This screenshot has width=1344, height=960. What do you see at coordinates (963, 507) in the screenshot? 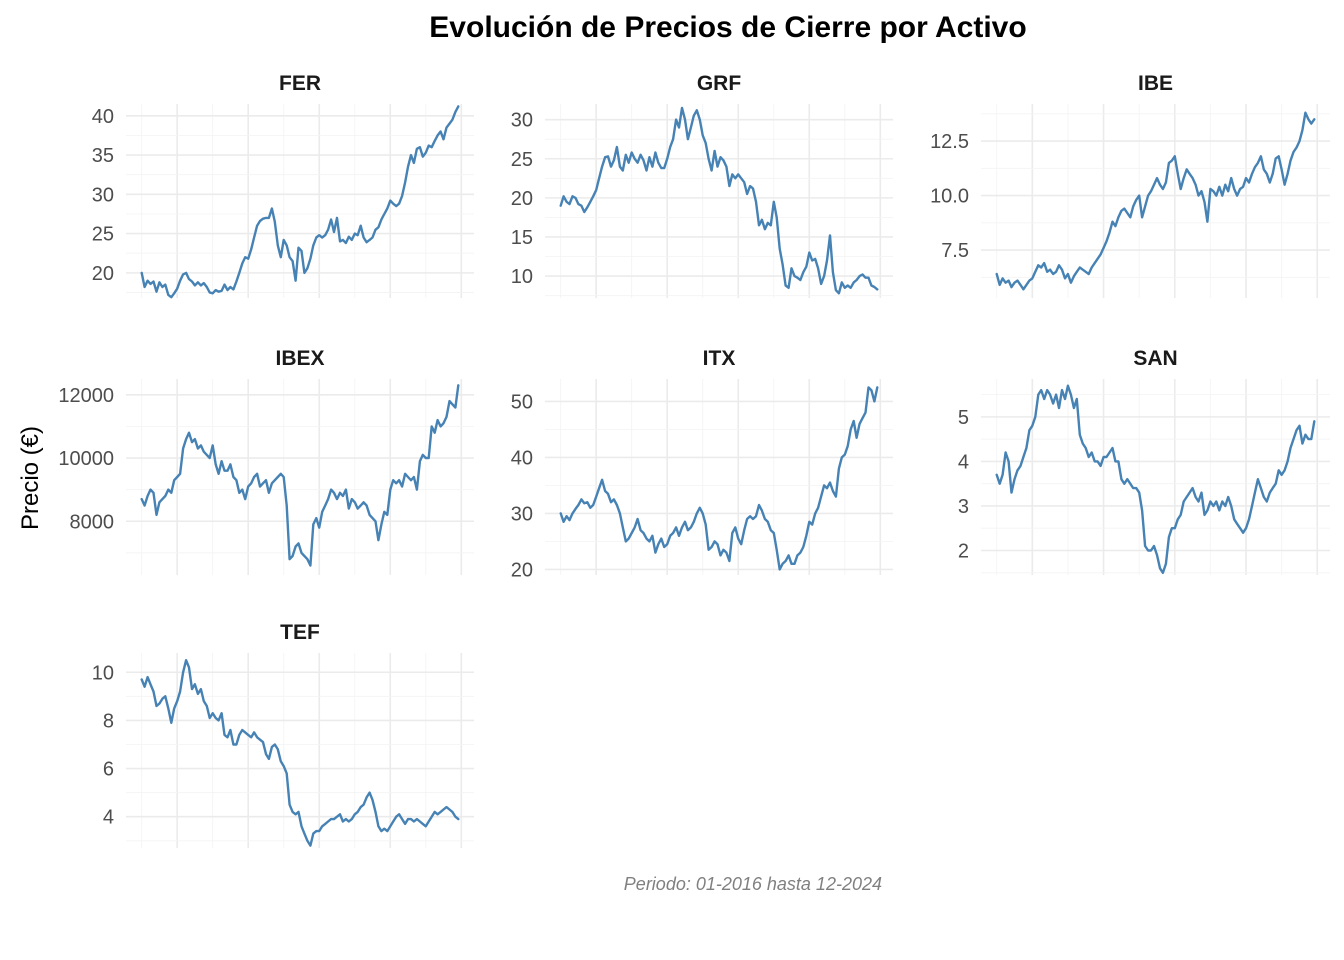
I see `y-tick-label: 3` at bounding box center [963, 507].